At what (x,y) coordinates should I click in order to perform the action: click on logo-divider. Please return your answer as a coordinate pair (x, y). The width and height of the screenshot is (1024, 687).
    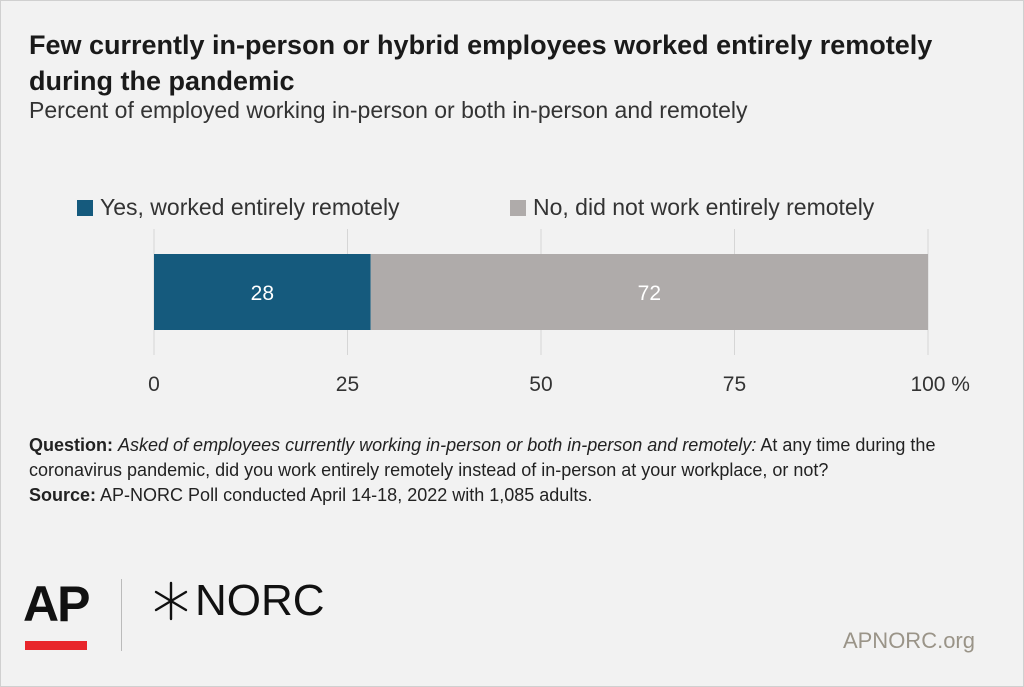
    Looking at the image, I should click on (121, 615).